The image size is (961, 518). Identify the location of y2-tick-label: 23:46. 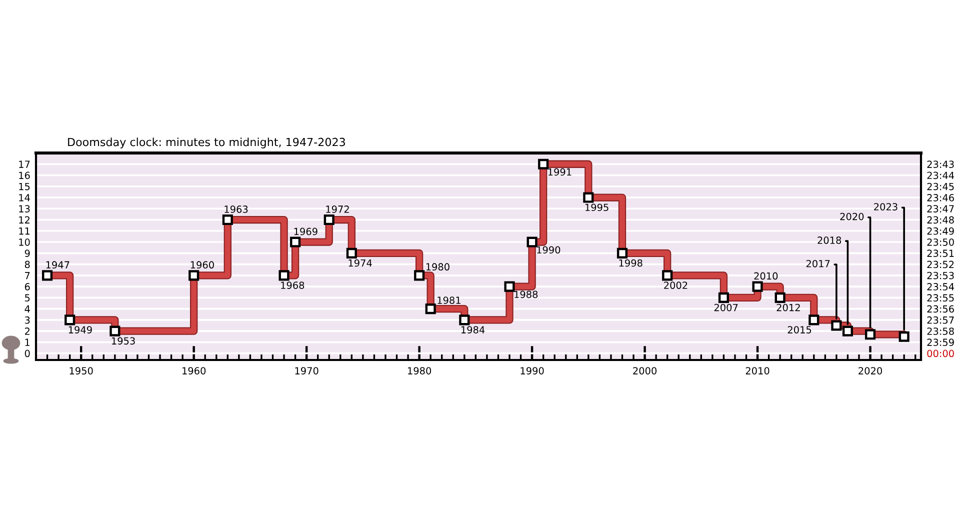
(940, 198).